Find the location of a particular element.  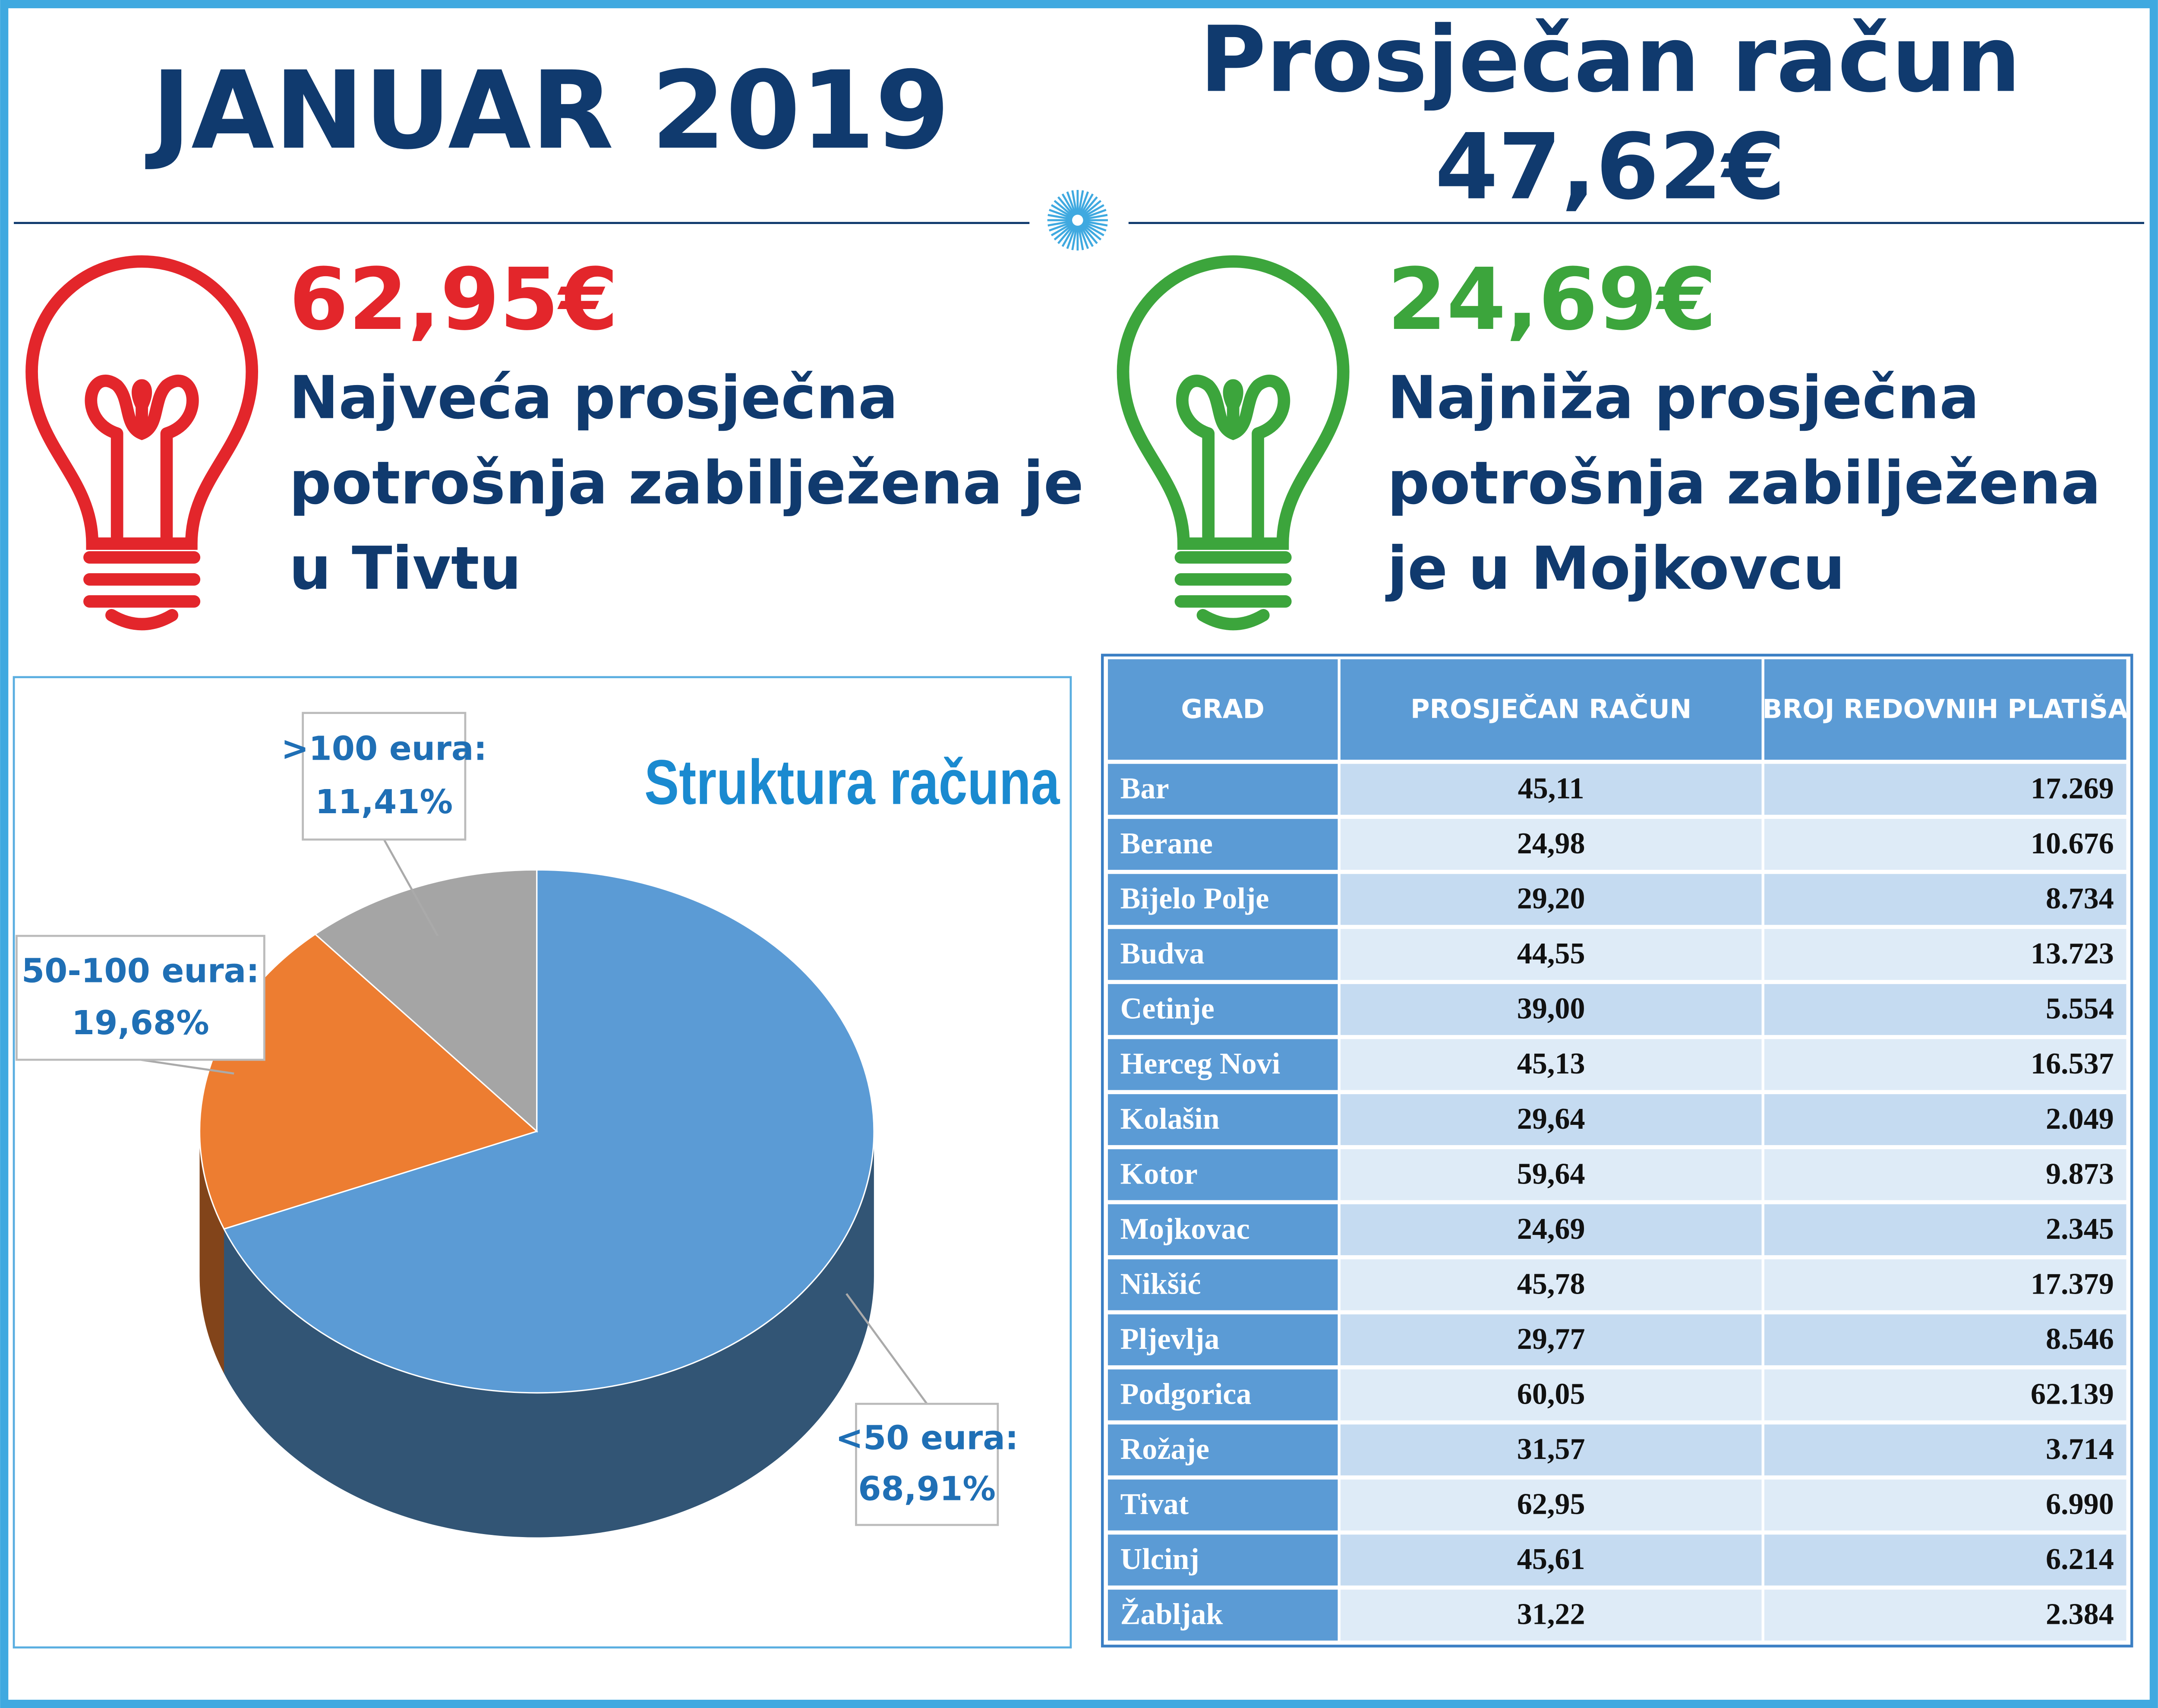

pie-slice is located at coordinates (549, 1131).